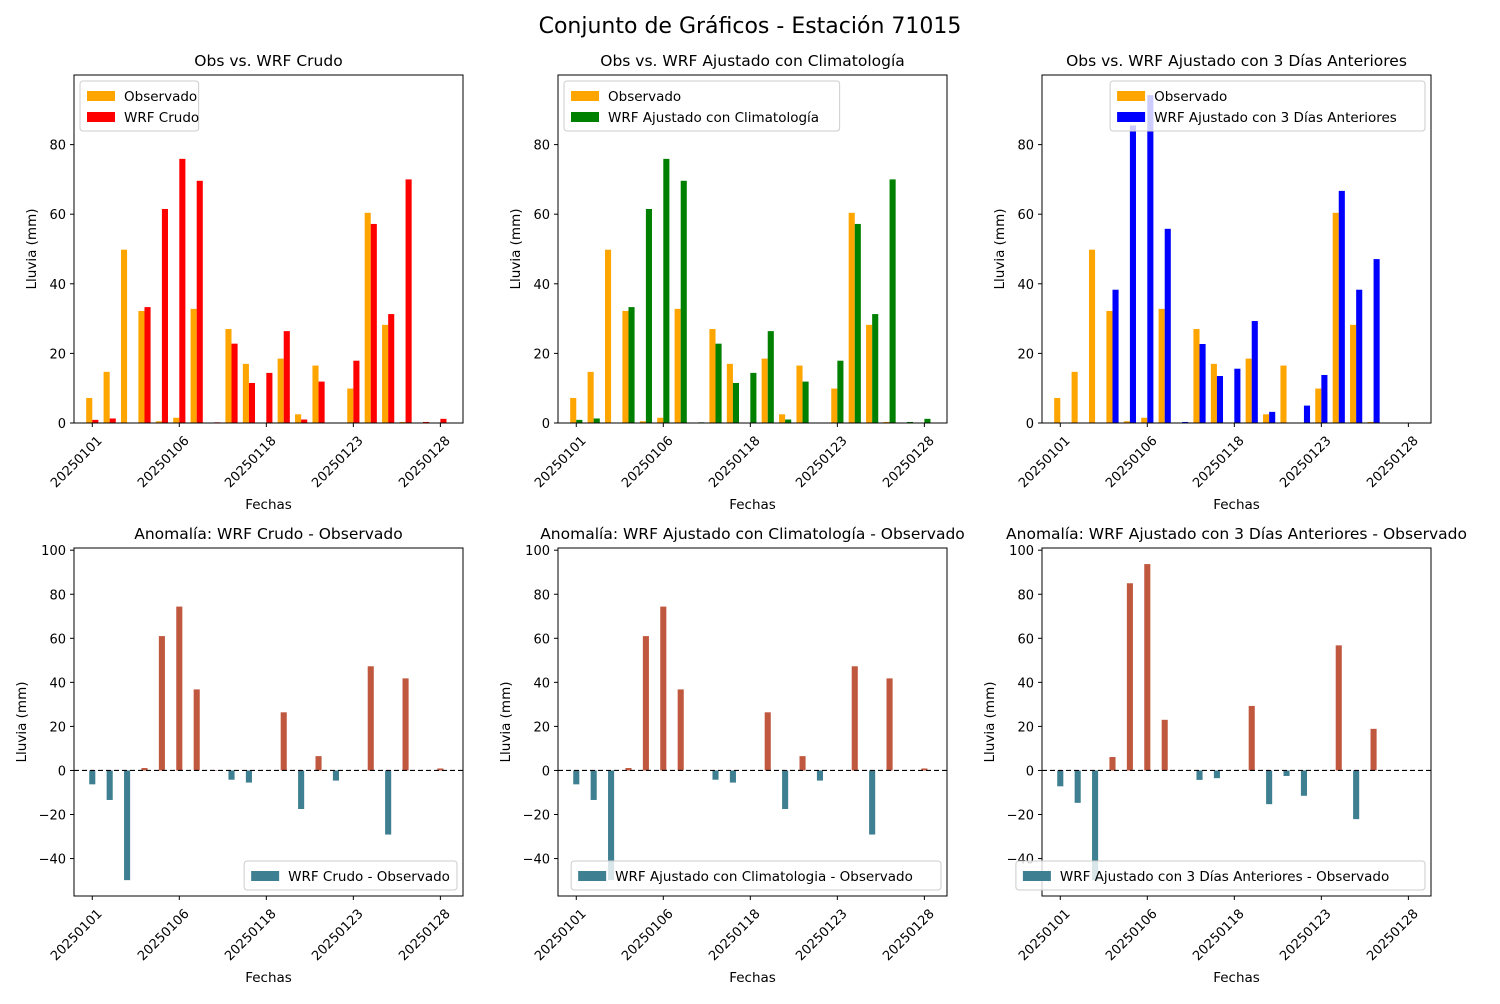  I want to click on legend-label: WRF Crudo - Observado, so click(369, 877).